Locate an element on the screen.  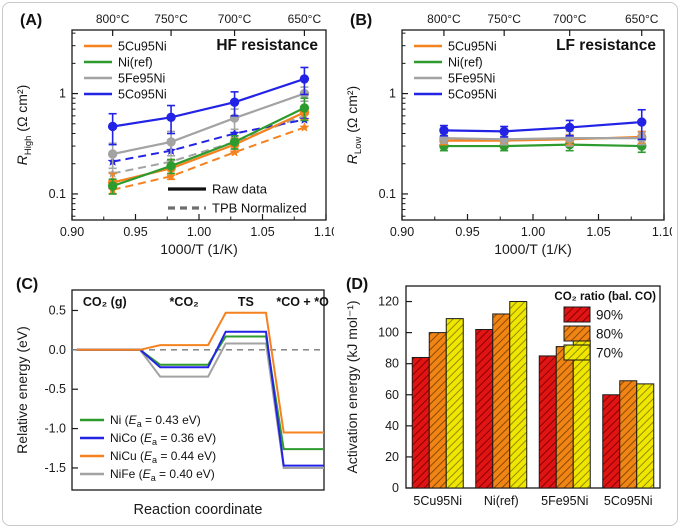
svg-text: TS is located at coordinates (246, 302).